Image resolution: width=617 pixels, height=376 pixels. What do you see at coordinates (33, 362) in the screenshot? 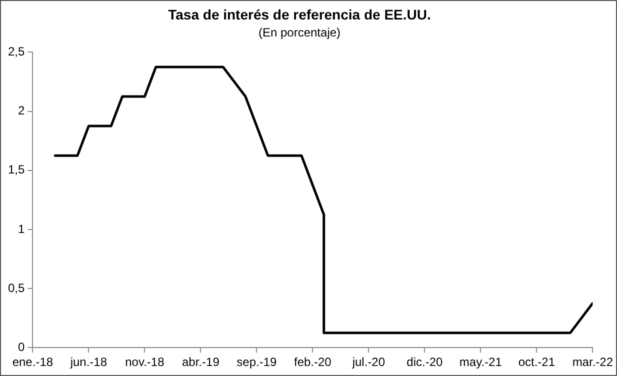
I see `x-tick-label: ene.-18` at bounding box center [33, 362].